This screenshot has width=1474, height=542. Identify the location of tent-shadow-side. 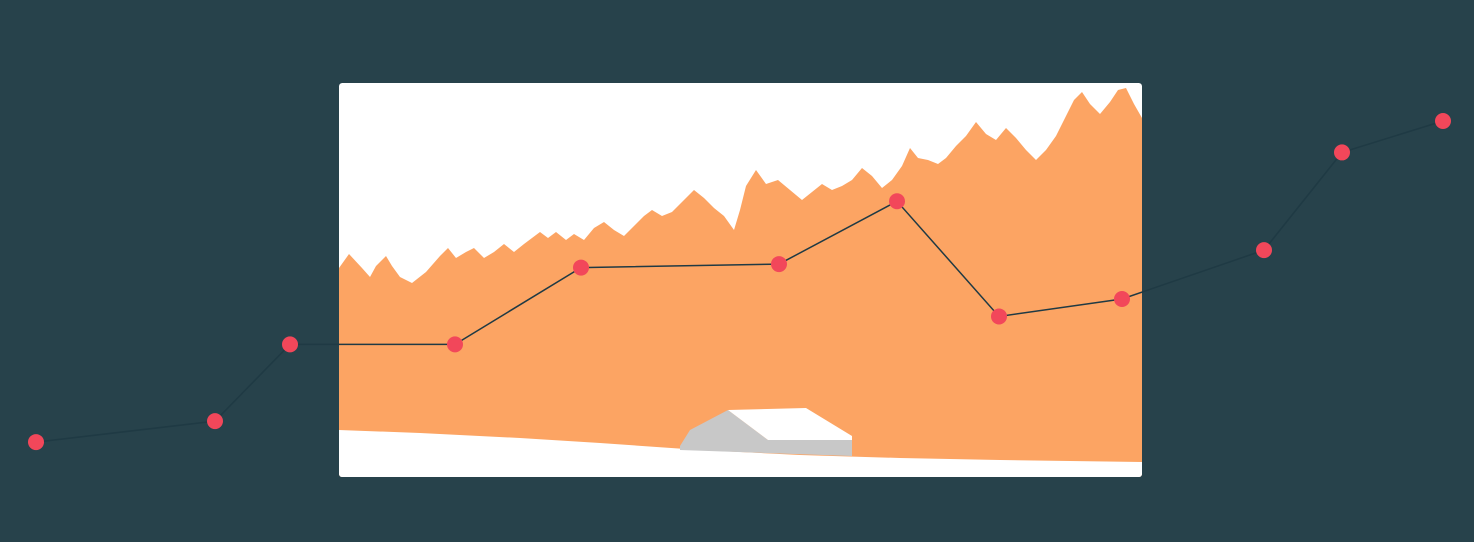
(766, 433).